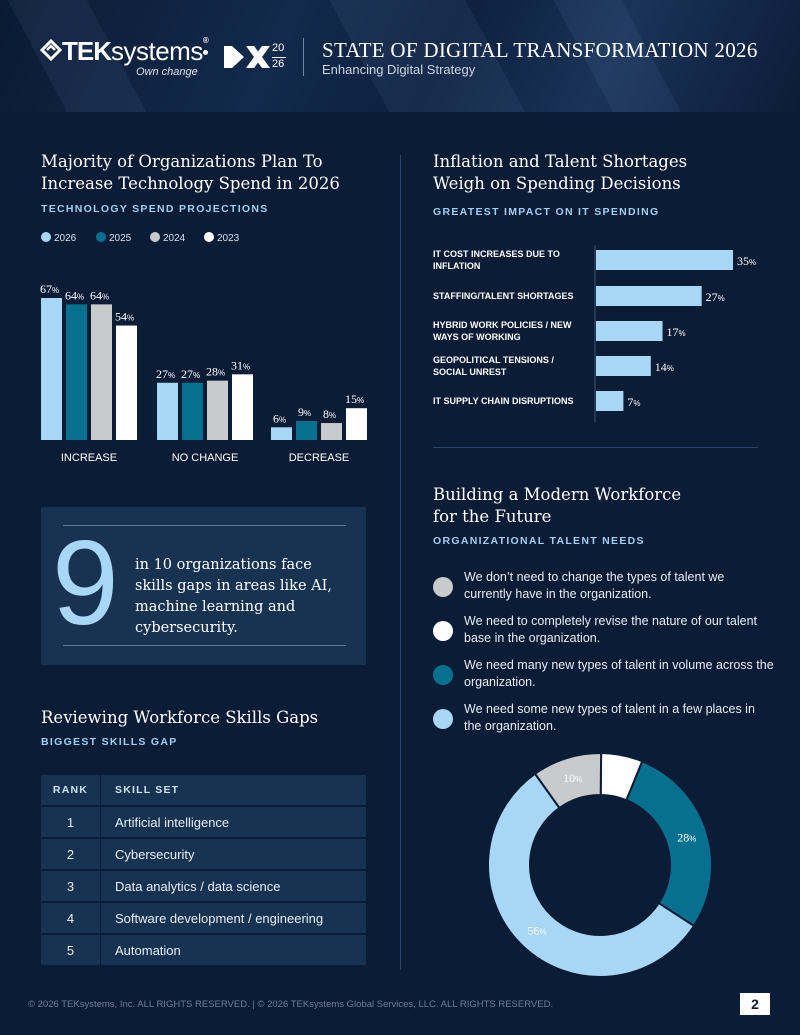 This screenshot has width=800, height=1035. Describe the element at coordinates (304, 412) in the screenshot. I see `bar-value-label: 9%` at that location.